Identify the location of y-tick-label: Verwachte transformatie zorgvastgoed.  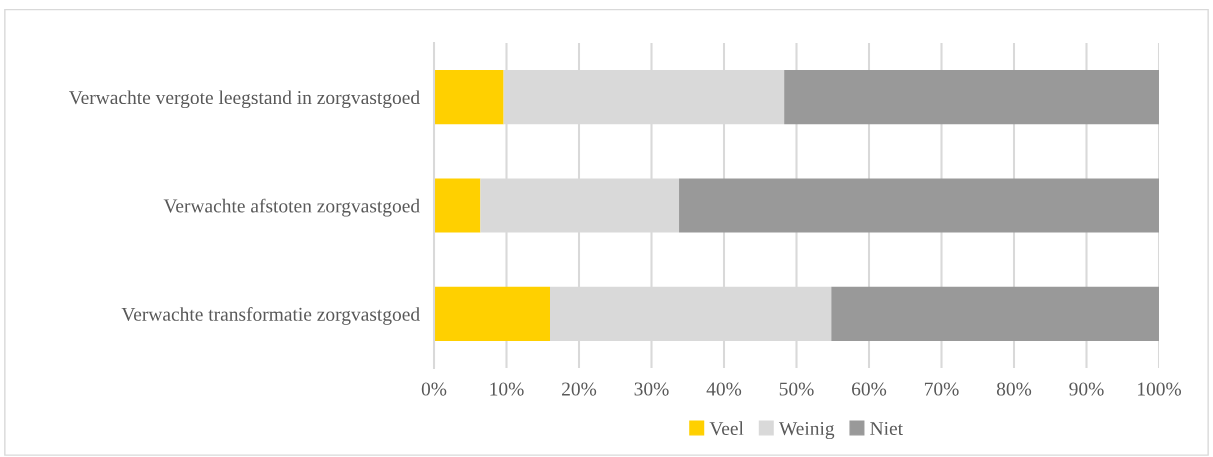
(270, 315).